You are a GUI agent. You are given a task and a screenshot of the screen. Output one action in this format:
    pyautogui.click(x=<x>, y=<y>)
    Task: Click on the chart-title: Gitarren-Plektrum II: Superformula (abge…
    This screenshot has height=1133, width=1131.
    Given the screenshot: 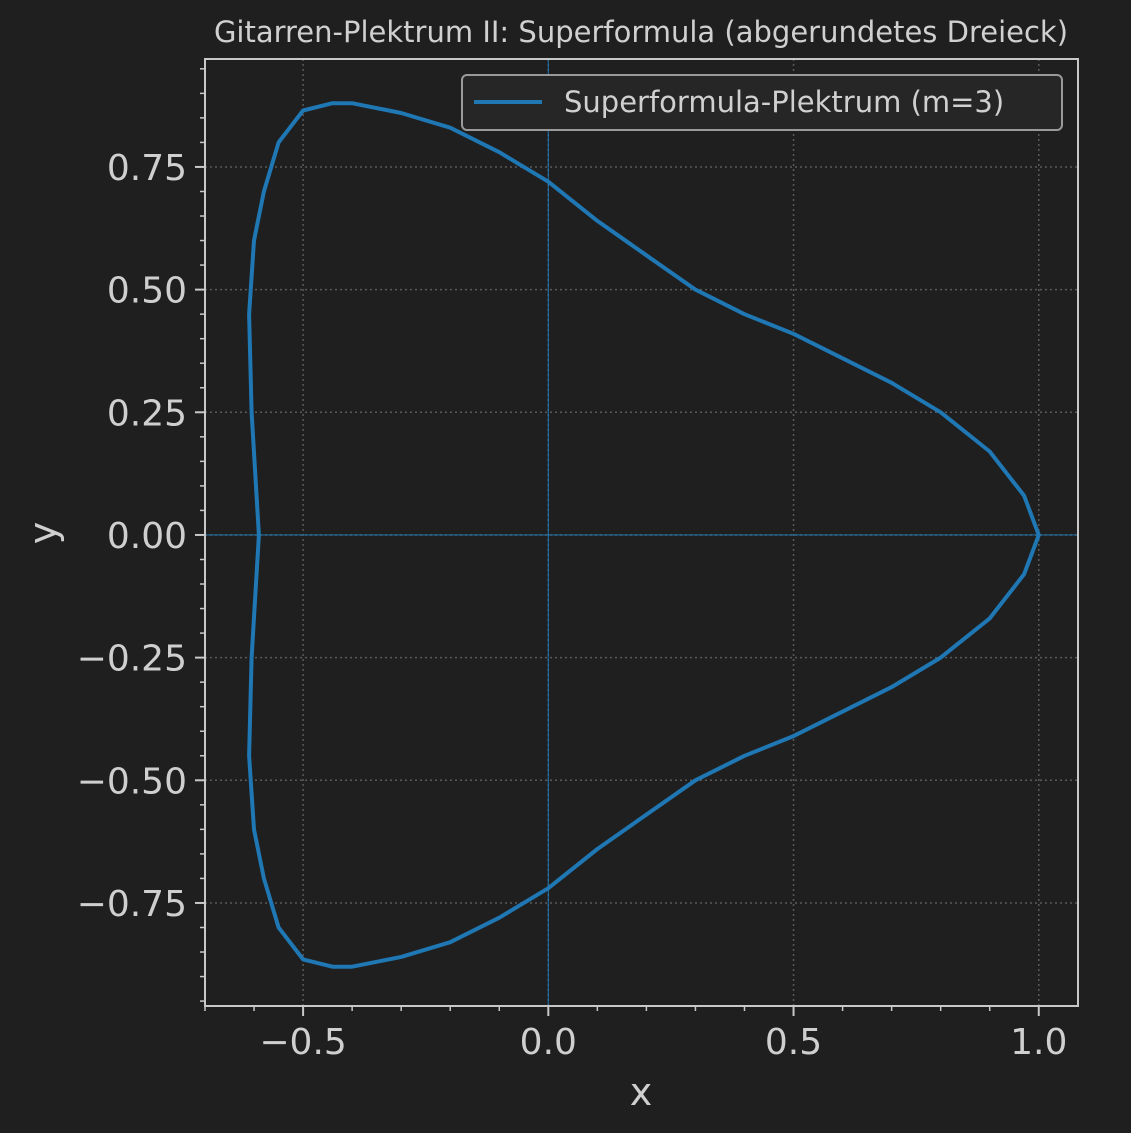 What is the action you would take?
    pyautogui.click(x=641, y=32)
    